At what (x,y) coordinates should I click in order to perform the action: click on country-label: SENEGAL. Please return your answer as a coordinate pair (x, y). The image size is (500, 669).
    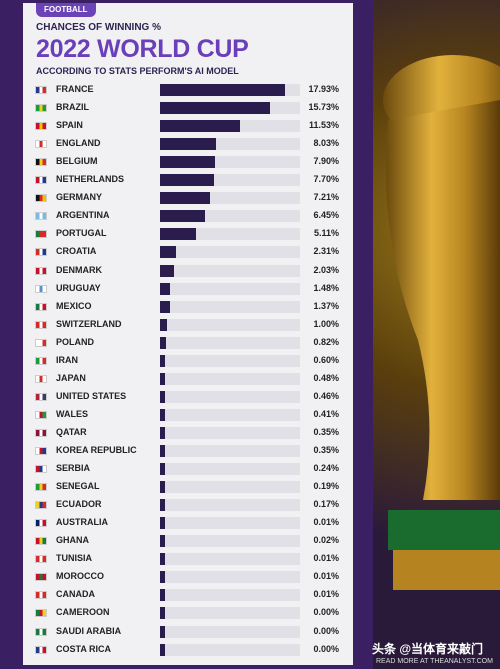
    Looking at the image, I should click on (78, 486).